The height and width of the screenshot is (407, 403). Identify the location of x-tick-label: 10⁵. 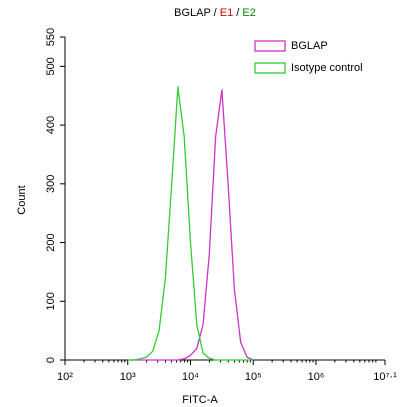
(253, 377).